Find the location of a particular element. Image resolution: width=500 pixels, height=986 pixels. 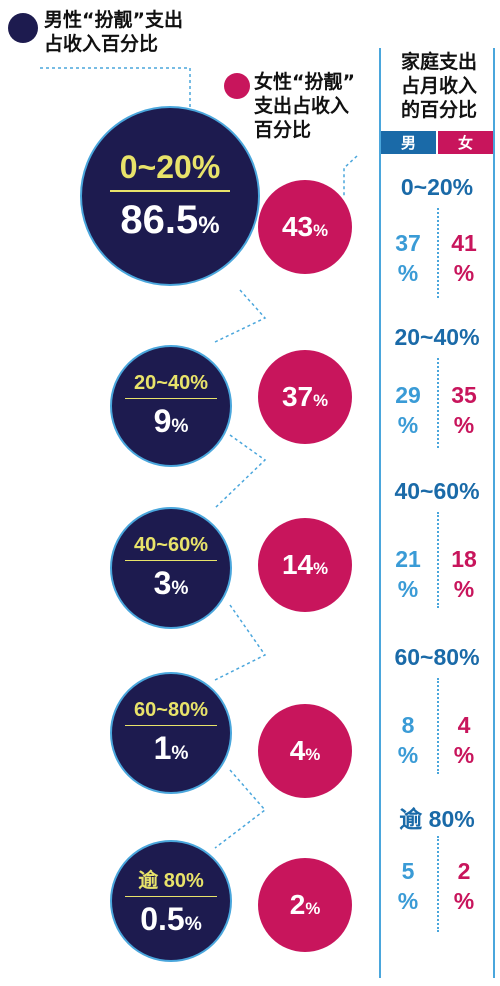

male-value: 9% is located at coordinates (171, 421).